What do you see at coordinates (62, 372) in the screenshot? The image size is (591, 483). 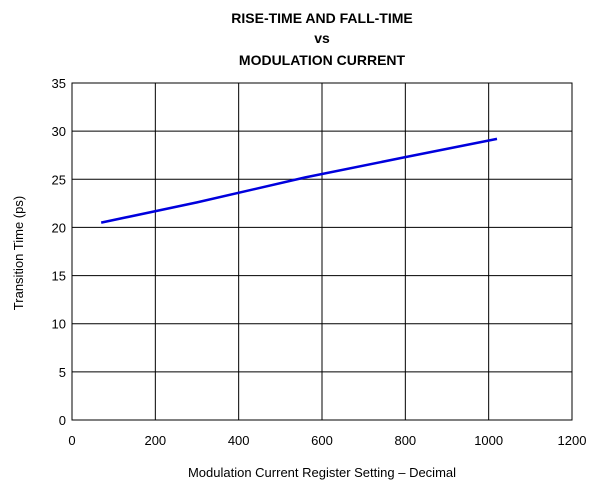 I see `y-tick-label-1: 5` at bounding box center [62, 372].